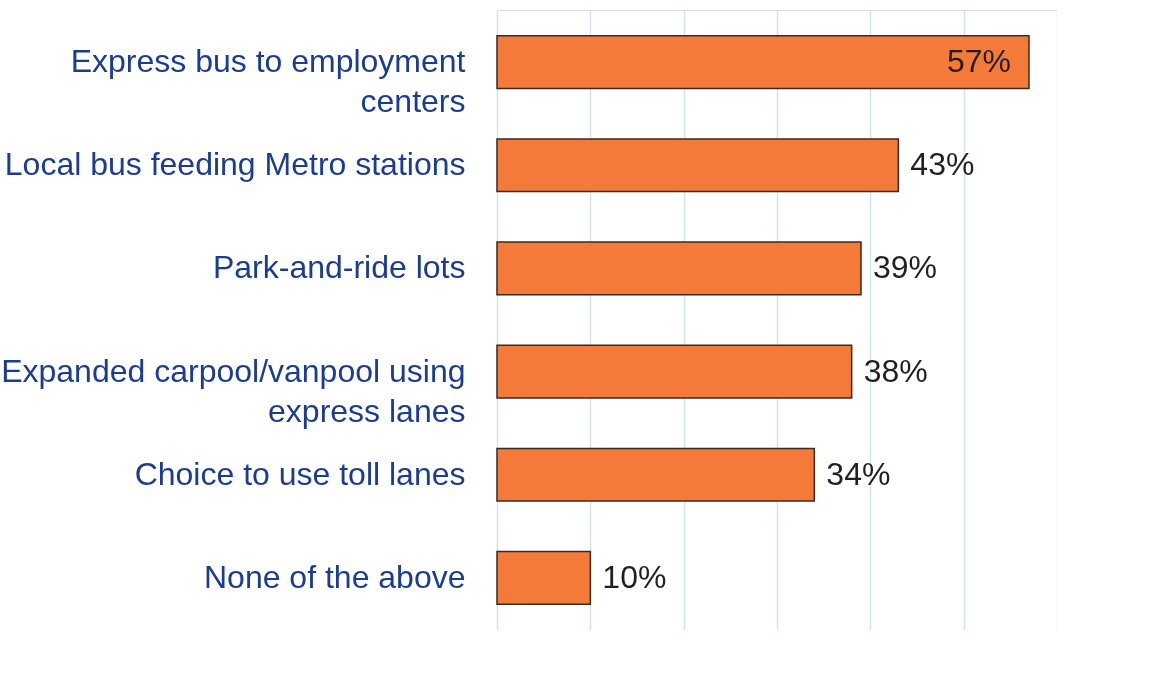  What do you see at coordinates (978, 61) in the screenshot?
I see `data-label: 57%` at bounding box center [978, 61].